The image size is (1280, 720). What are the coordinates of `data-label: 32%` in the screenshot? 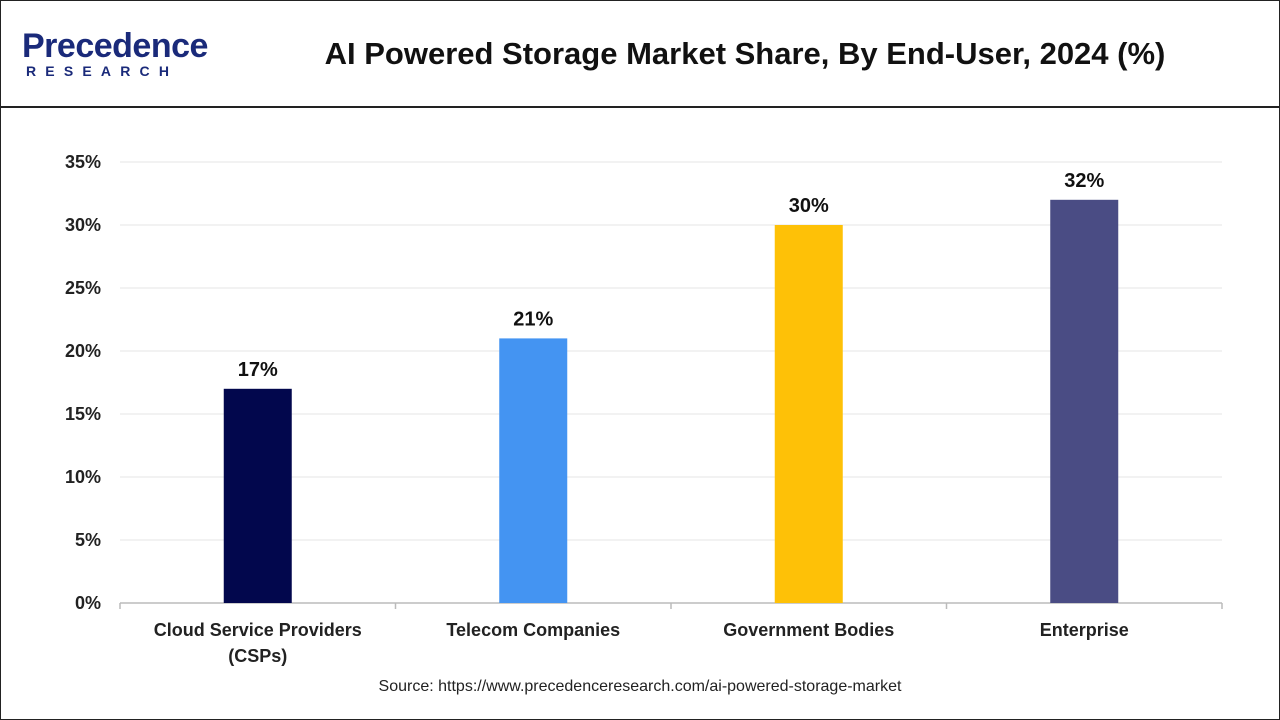 It's located at (1084, 181).